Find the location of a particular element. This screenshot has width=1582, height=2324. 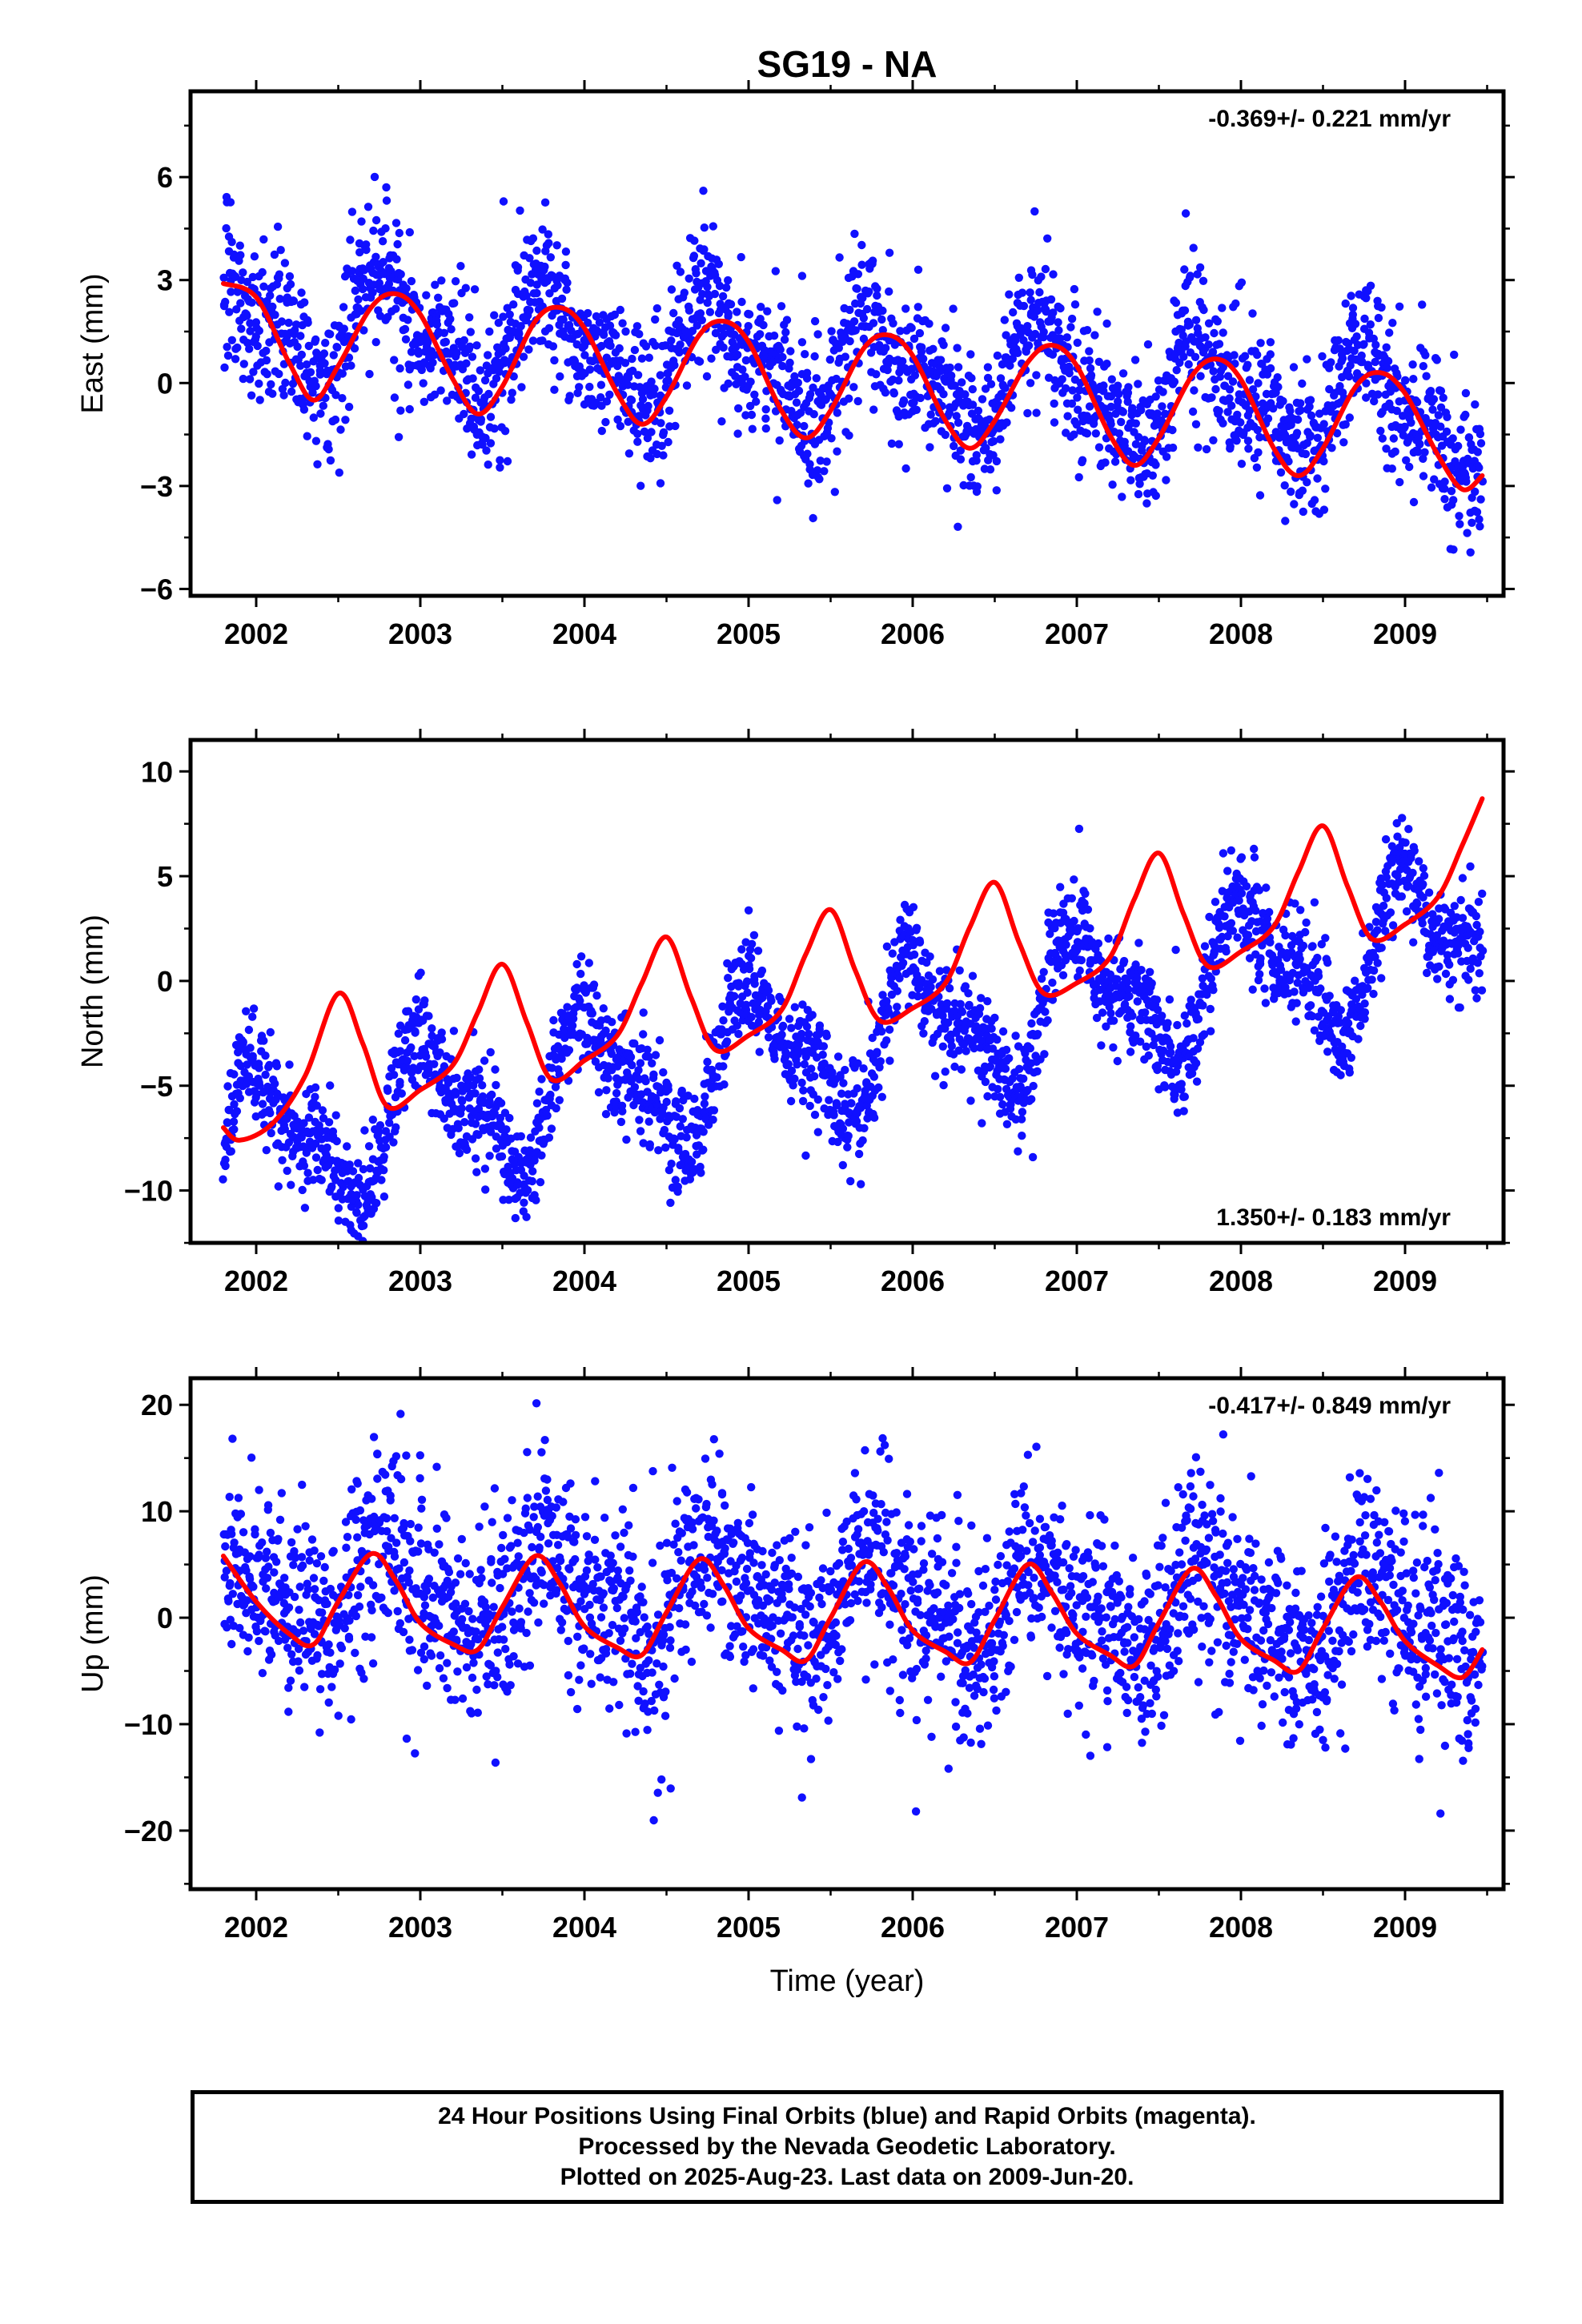

x-tick-label: 2008 is located at coordinates (1241, 633).